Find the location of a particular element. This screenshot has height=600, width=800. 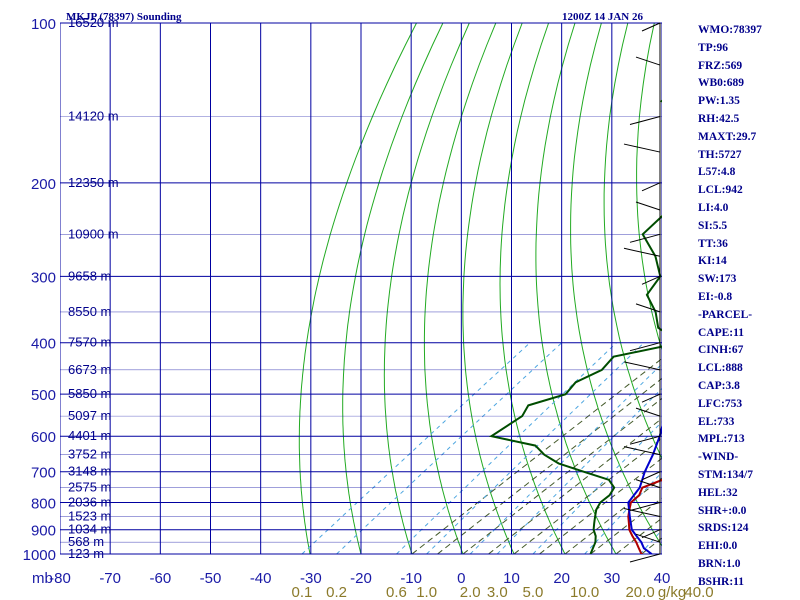

height-label: 14120 m is located at coordinates (93, 116).